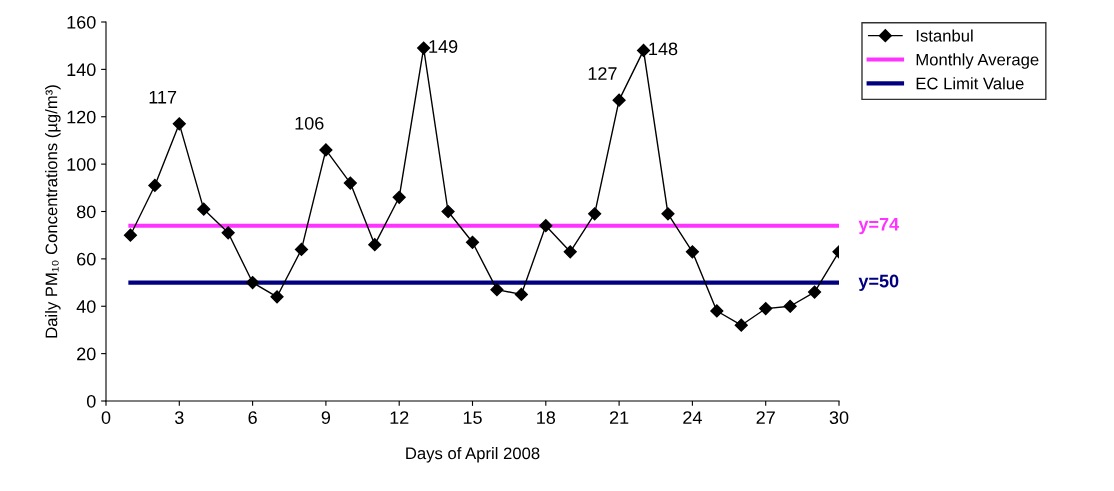  I want to click on y-tick-label: 100, so click(81, 164).